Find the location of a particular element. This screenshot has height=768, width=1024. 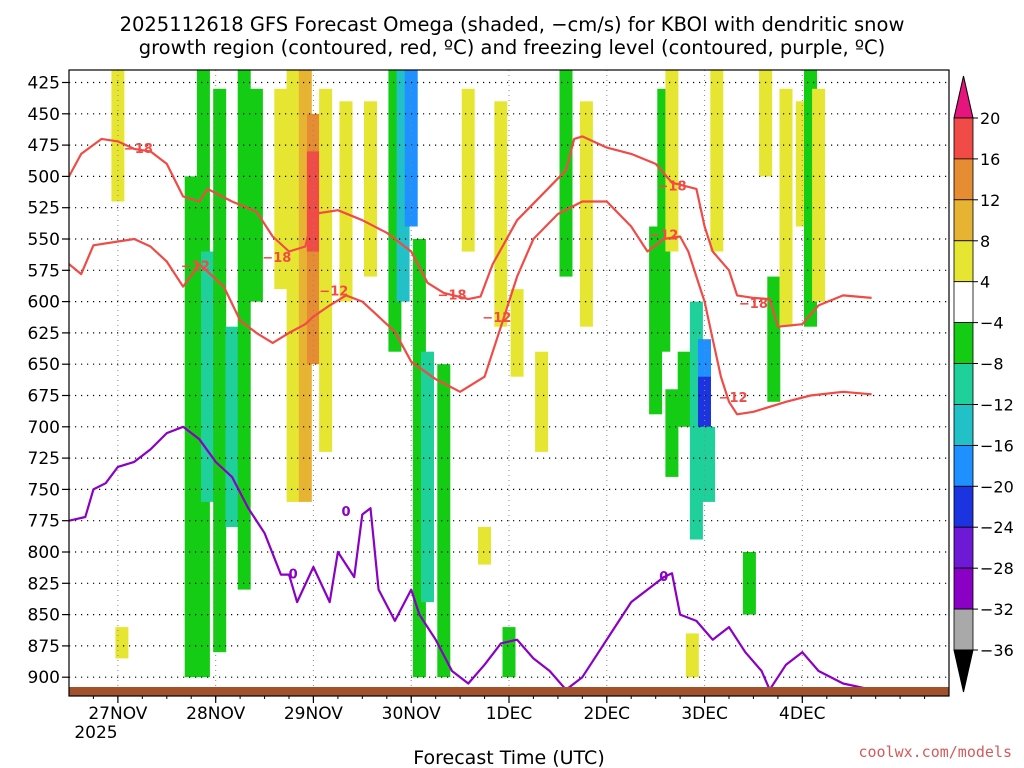

x-tick-label: 2DEC is located at coordinates (607, 714).